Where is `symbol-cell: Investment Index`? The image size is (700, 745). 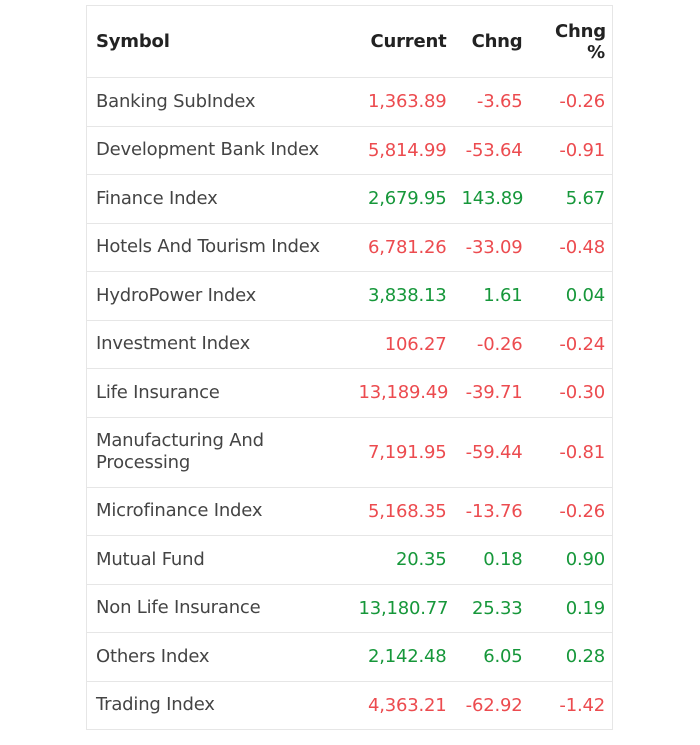 symbol-cell: Investment Index is located at coordinates (218, 344).